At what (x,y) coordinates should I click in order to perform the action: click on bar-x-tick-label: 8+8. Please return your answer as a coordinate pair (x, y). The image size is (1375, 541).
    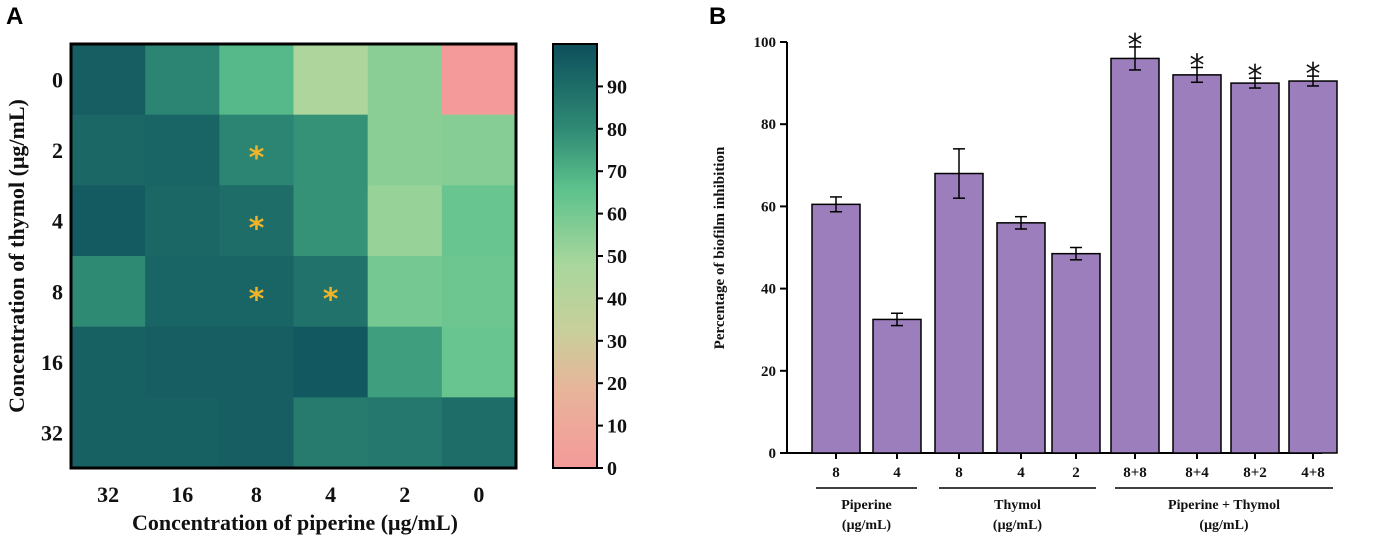
    Looking at the image, I should click on (1135, 473).